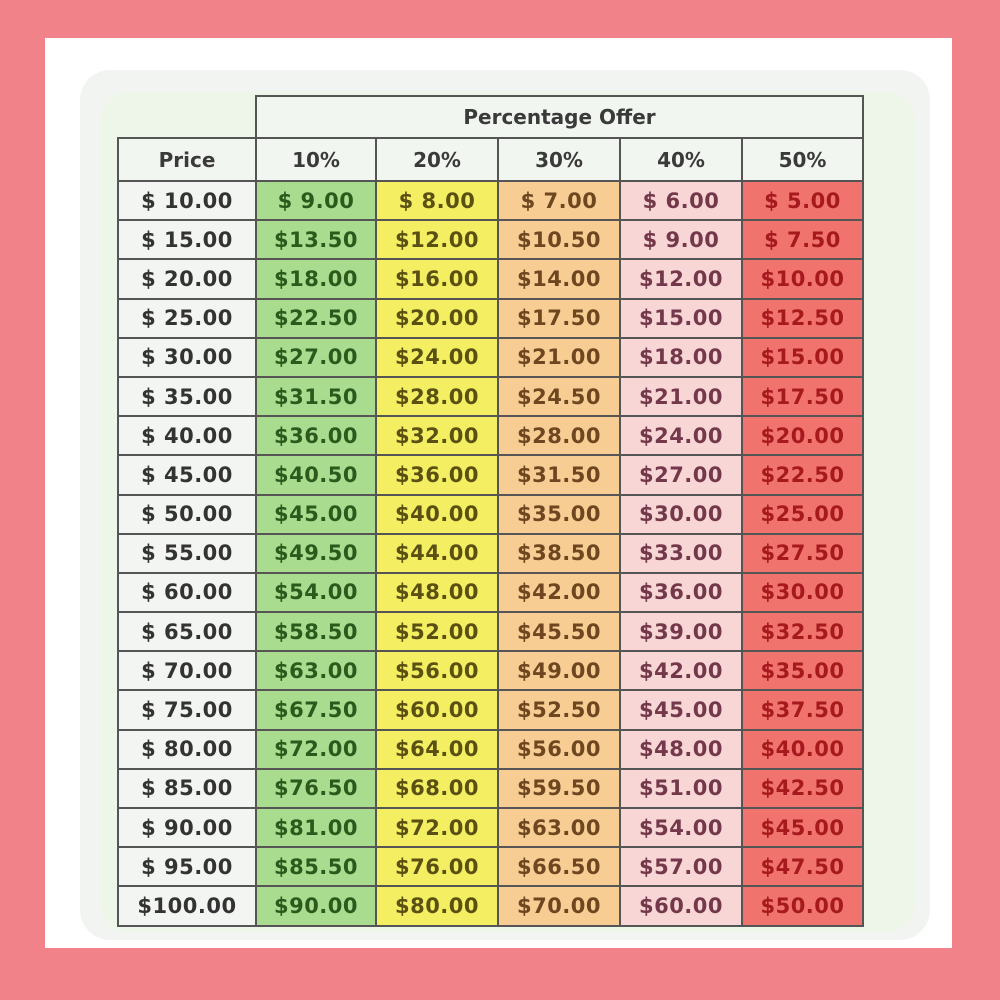 Image resolution: width=1000 pixels, height=1000 pixels. What do you see at coordinates (187, 671) in the screenshot?
I see `price-cell: $ 70.00` at bounding box center [187, 671].